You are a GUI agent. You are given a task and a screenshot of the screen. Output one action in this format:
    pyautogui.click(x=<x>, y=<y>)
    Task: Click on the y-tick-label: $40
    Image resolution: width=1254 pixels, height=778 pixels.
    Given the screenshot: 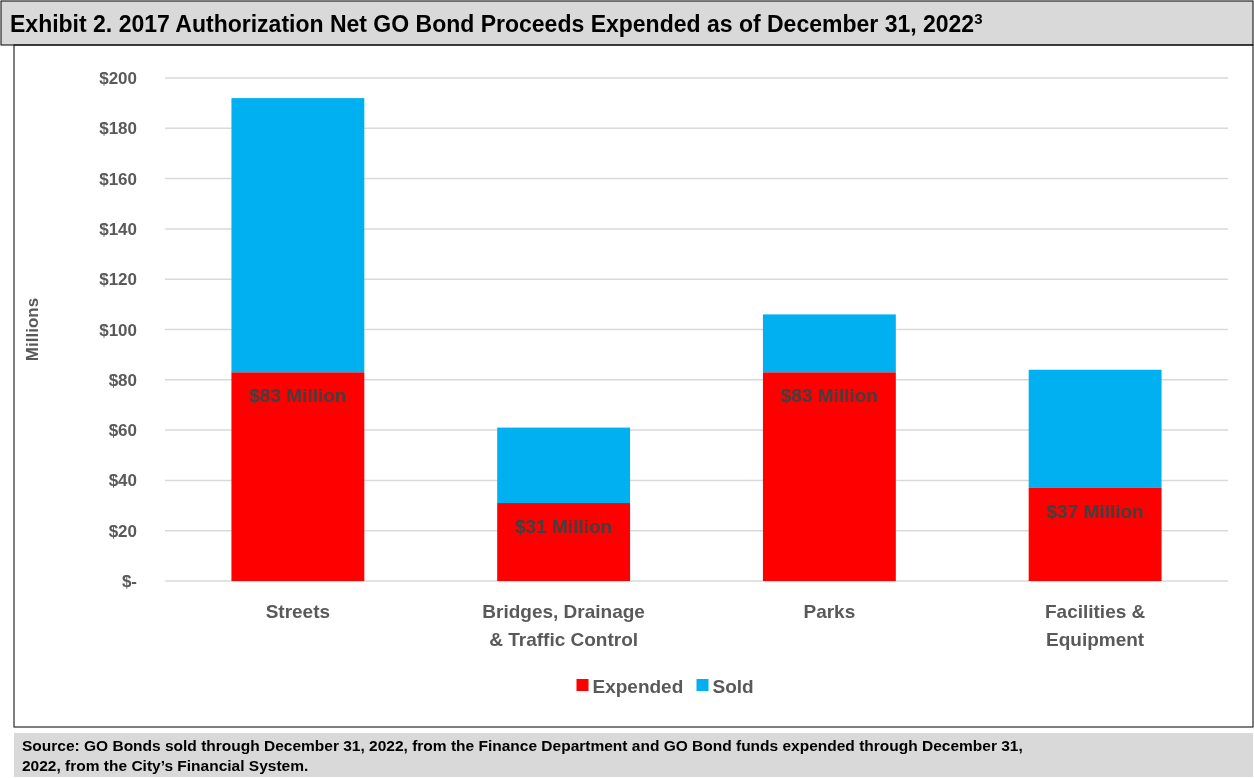 What is the action you would take?
    pyautogui.click(x=122, y=481)
    